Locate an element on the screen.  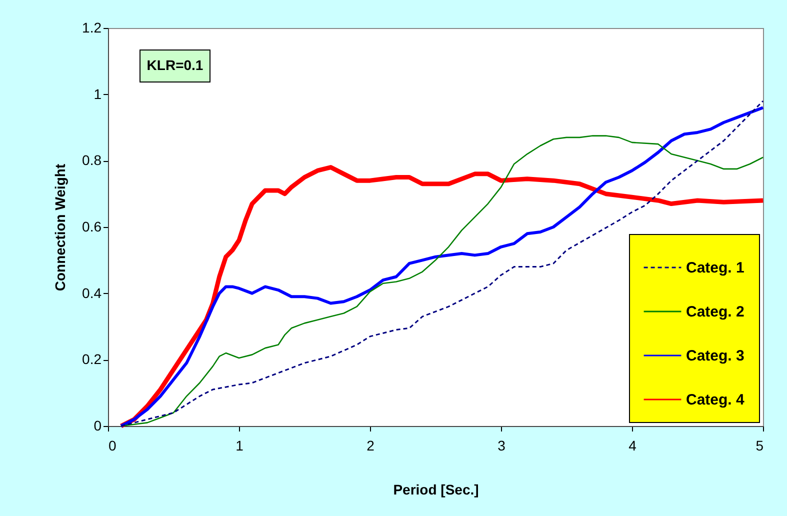
y-tick-label: 1 is located at coordinates (98, 94).